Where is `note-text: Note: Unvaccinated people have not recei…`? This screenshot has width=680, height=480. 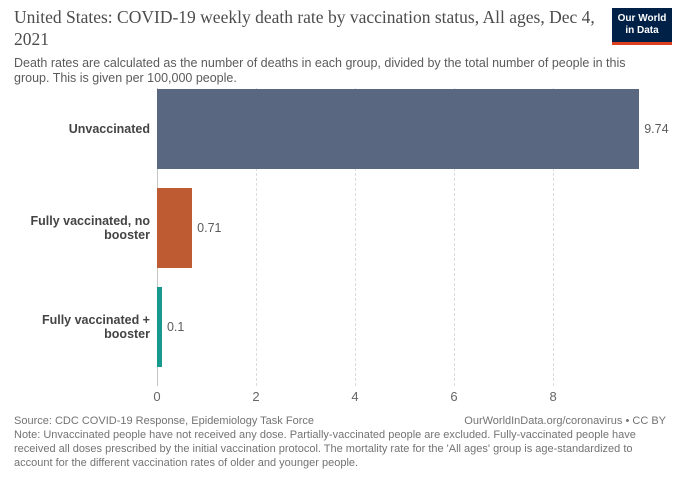
note-text: Note: Unvaccinated people have not recei… is located at coordinates (325, 448).